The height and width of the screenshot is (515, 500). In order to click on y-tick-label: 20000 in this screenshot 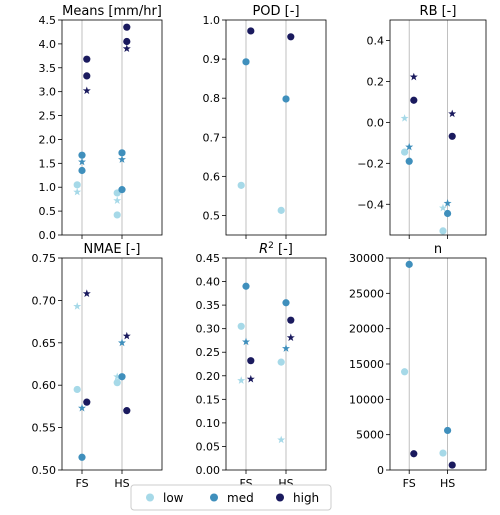, I will do `click(366, 329)`.